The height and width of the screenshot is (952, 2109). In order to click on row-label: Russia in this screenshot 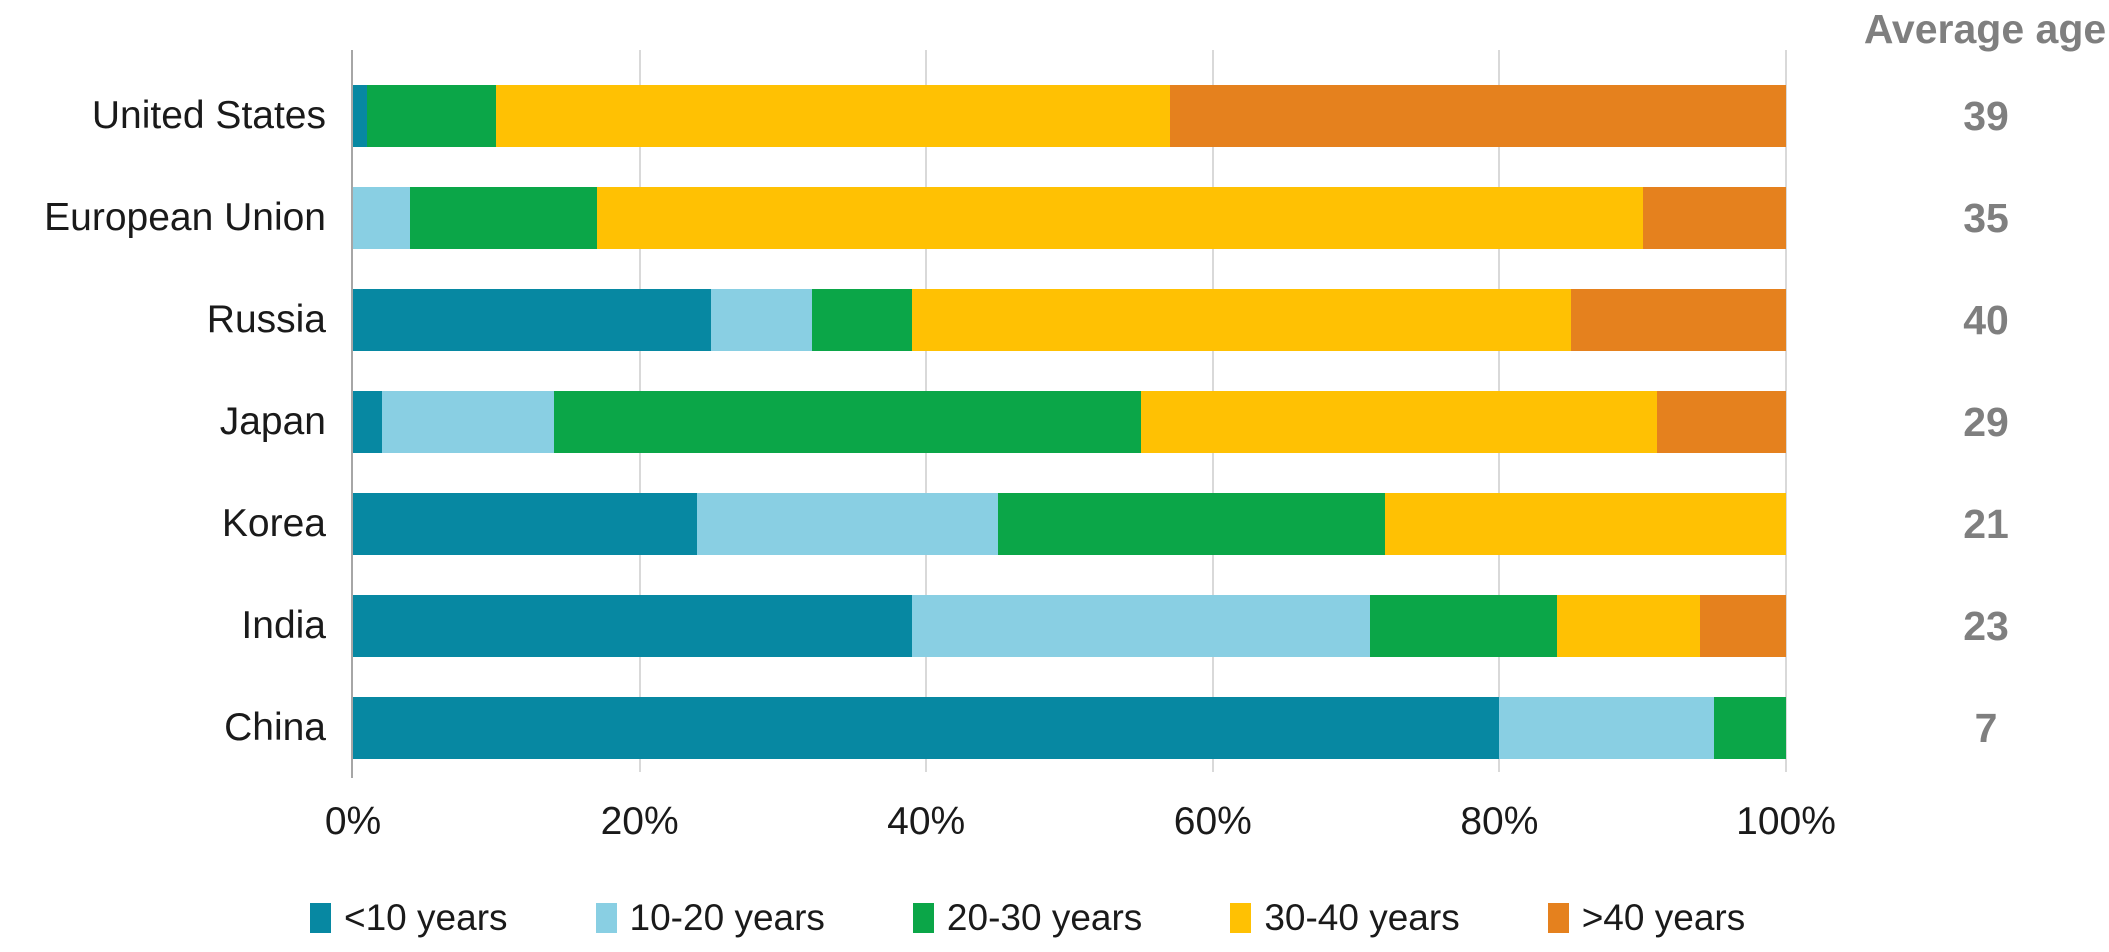, I will do `click(266, 319)`.